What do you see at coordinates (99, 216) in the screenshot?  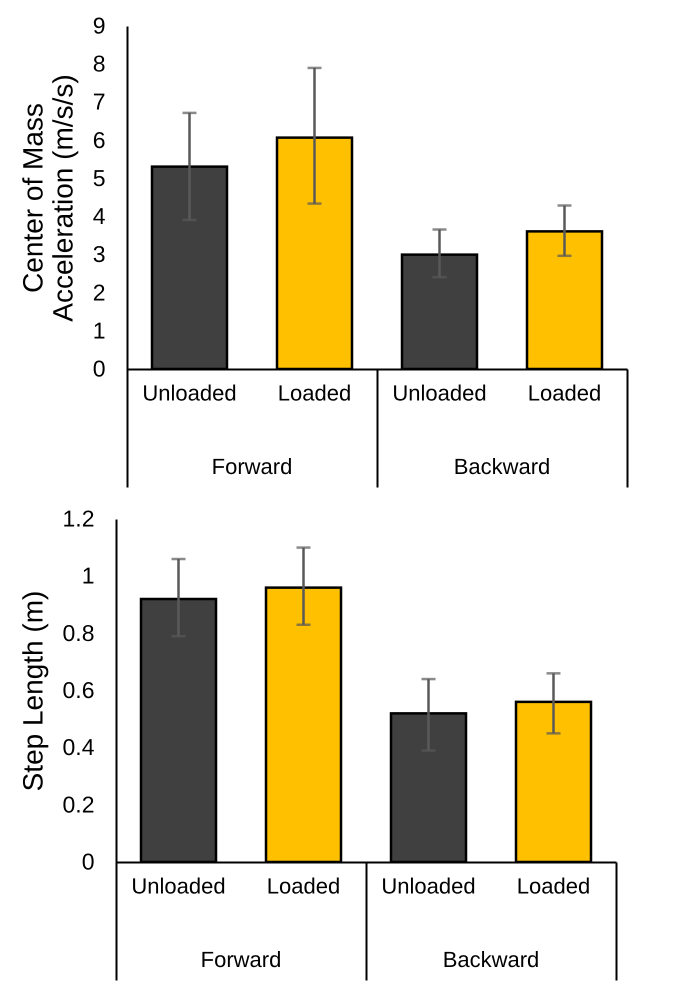 I see `y-tick-label: 4` at bounding box center [99, 216].